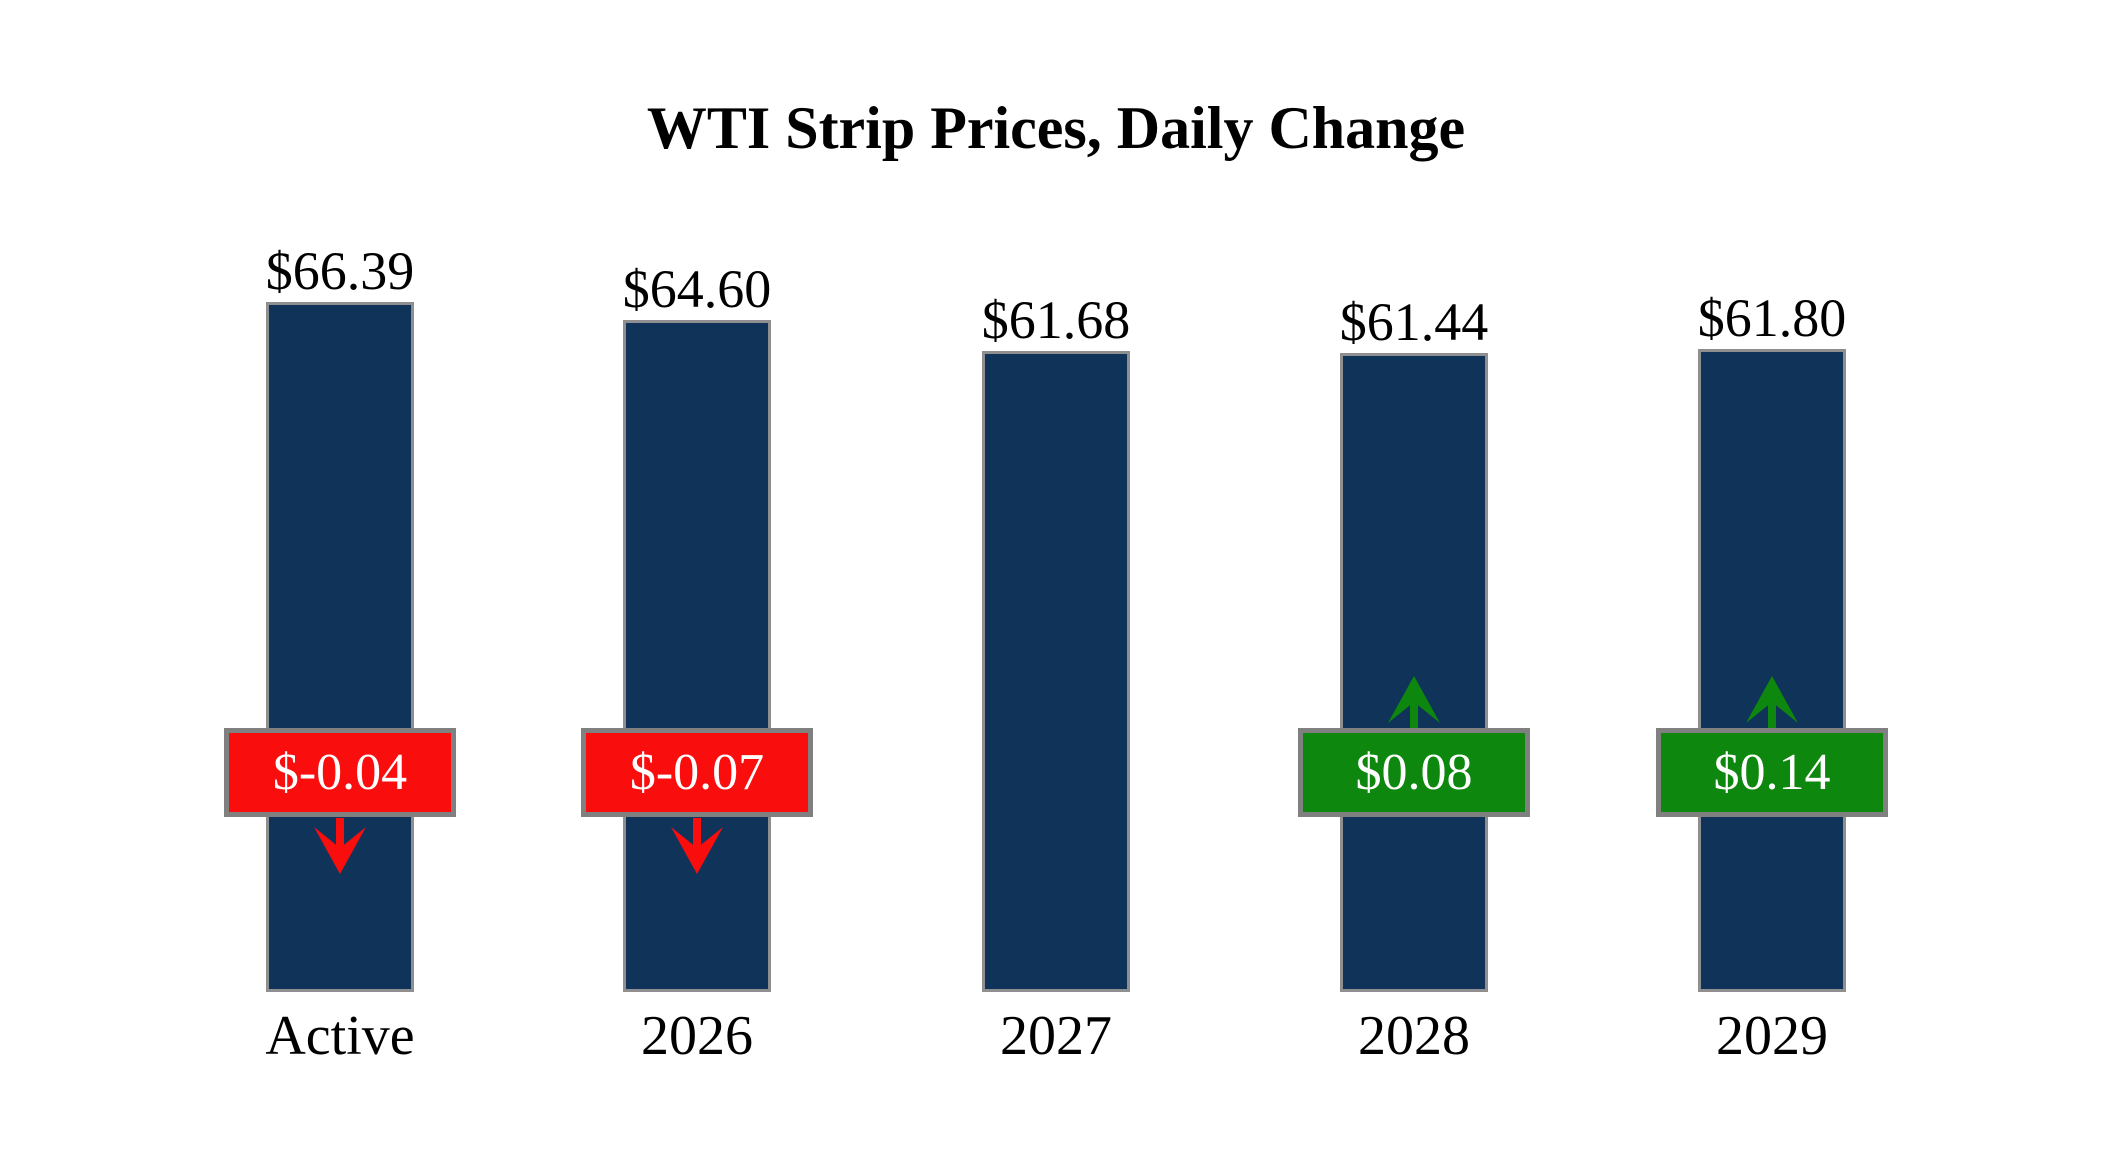 This screenshot has width=2112, height=1152. I want to click on change-box-2029: $0.14, so click(1772, 772).